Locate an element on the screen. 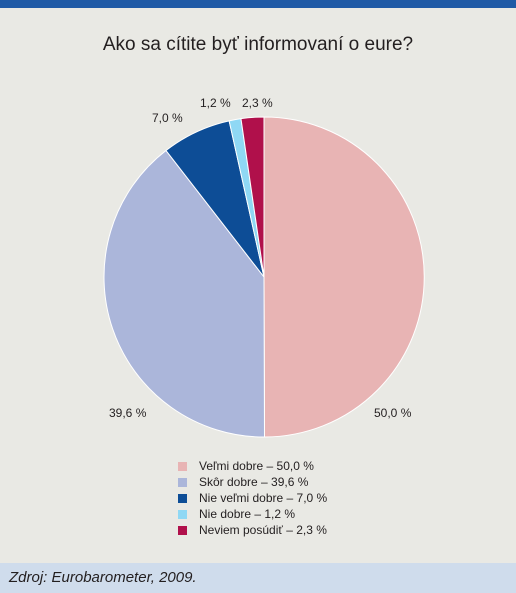 The width and height of the screenshot is (516, 593). slice-label-nie-dobre: 1,2 % is located at coordinates (215, 103).